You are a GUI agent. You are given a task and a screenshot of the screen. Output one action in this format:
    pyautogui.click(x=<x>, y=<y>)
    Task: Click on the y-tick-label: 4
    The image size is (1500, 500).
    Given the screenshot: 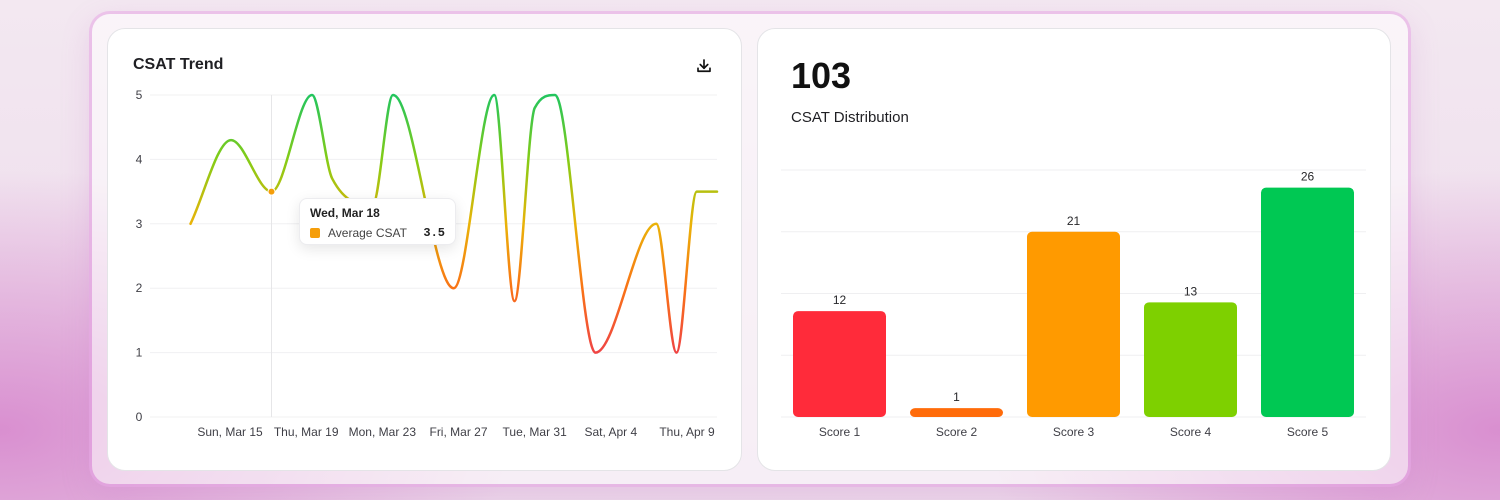 What is the action you would take?
    pyautogui.click(x=139, y=159)
    